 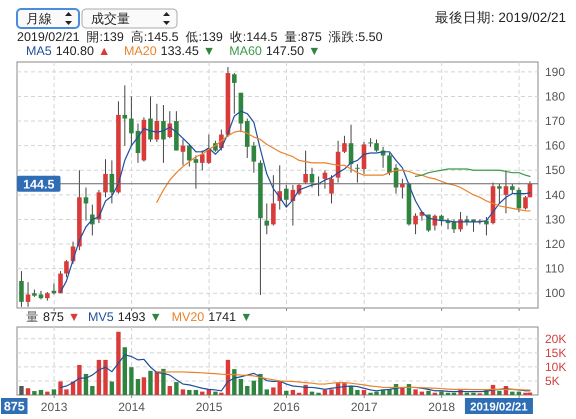 I want to click on y-tick-label: 170, so click(x=555, y=121).